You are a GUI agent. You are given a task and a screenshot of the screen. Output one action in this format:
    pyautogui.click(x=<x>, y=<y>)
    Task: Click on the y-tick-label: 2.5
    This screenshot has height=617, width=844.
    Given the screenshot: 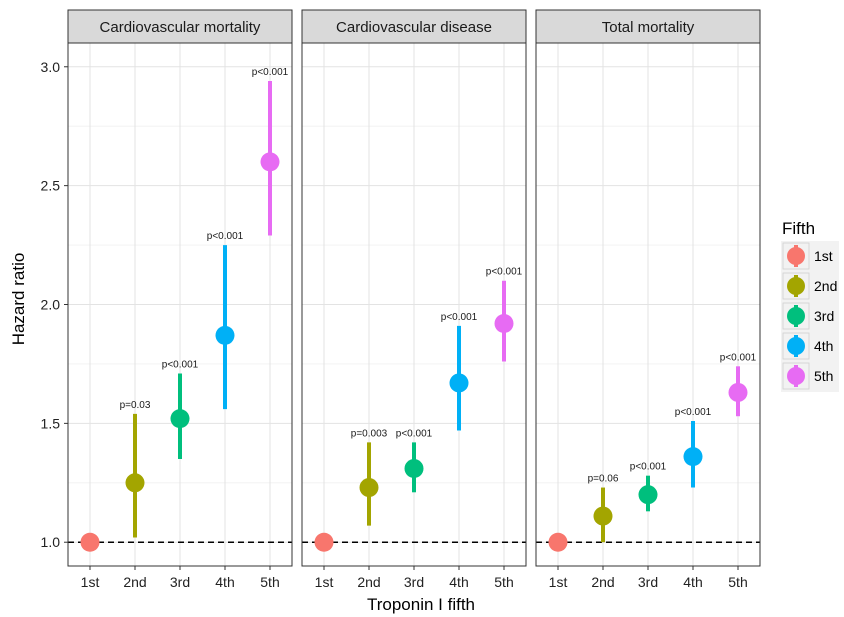 What is the action you would take?
    pyautogui.click(x=51, y=186)
    